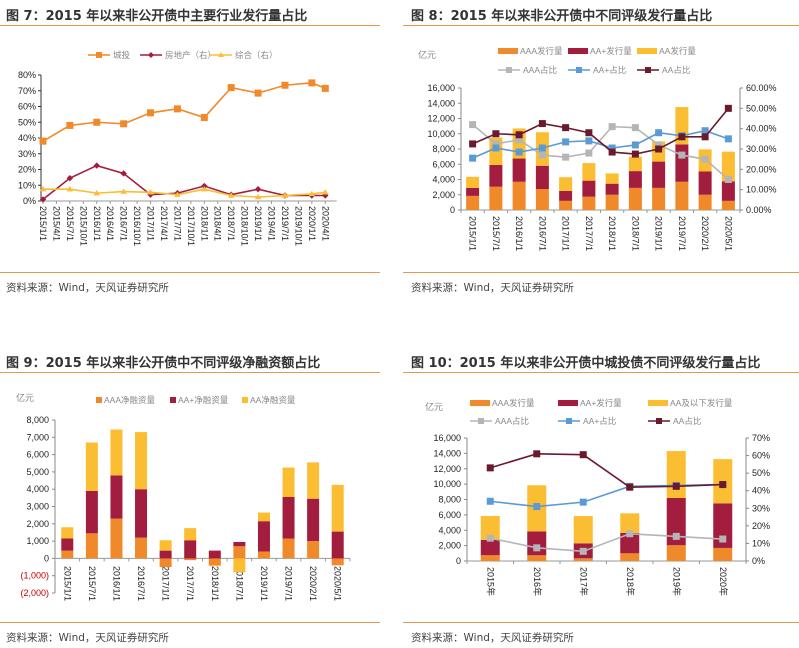 The height and width of the screenshot is (648, 799). Describe the element at coordinates (177, 223) in the screenshot. I see `x-tick-label: 2017/7/1` at that location.